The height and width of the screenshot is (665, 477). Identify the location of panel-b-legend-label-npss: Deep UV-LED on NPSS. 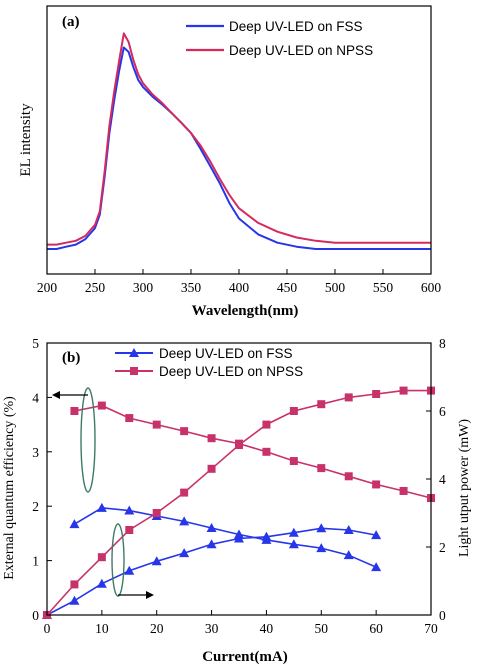
(231, 371).